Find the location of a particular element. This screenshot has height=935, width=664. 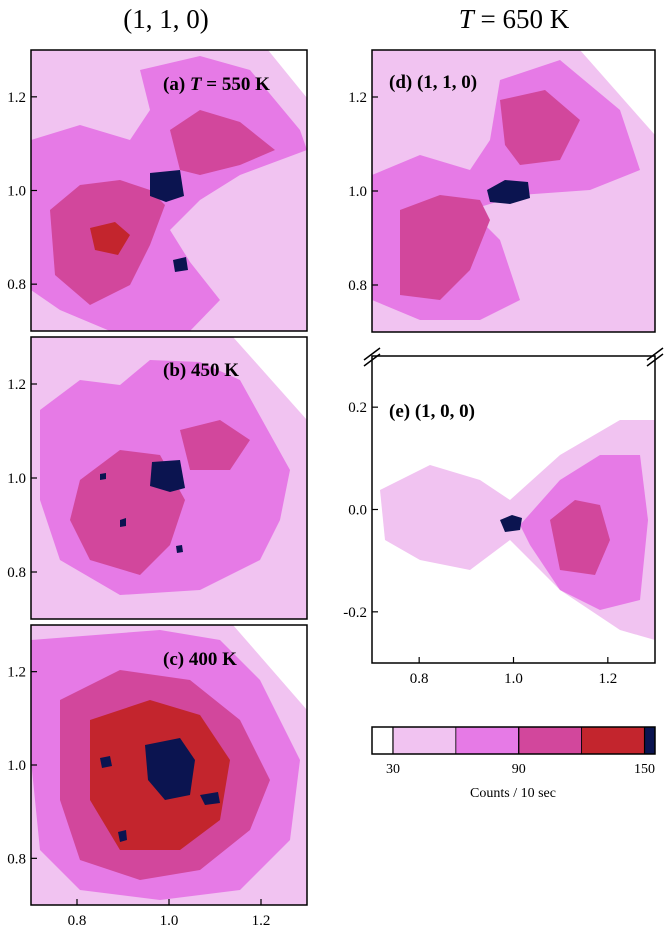

panel-a-level-navy-spot is located at coordinates (180, 264).